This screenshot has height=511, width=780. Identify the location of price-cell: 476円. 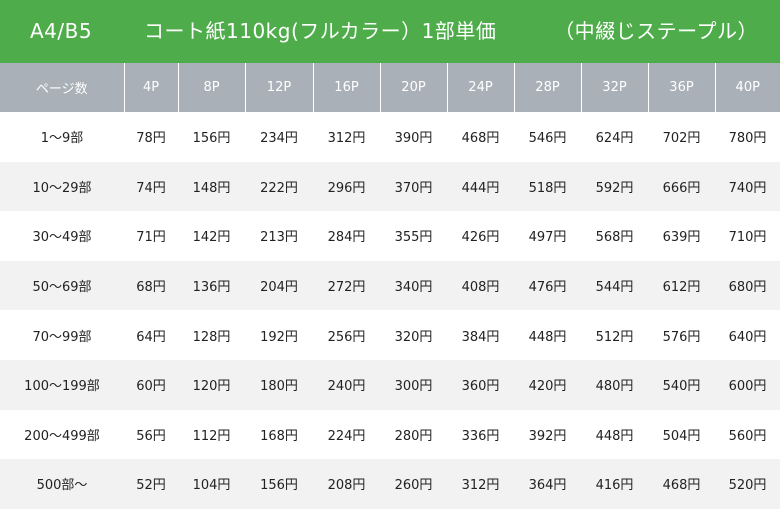
(547, 285).